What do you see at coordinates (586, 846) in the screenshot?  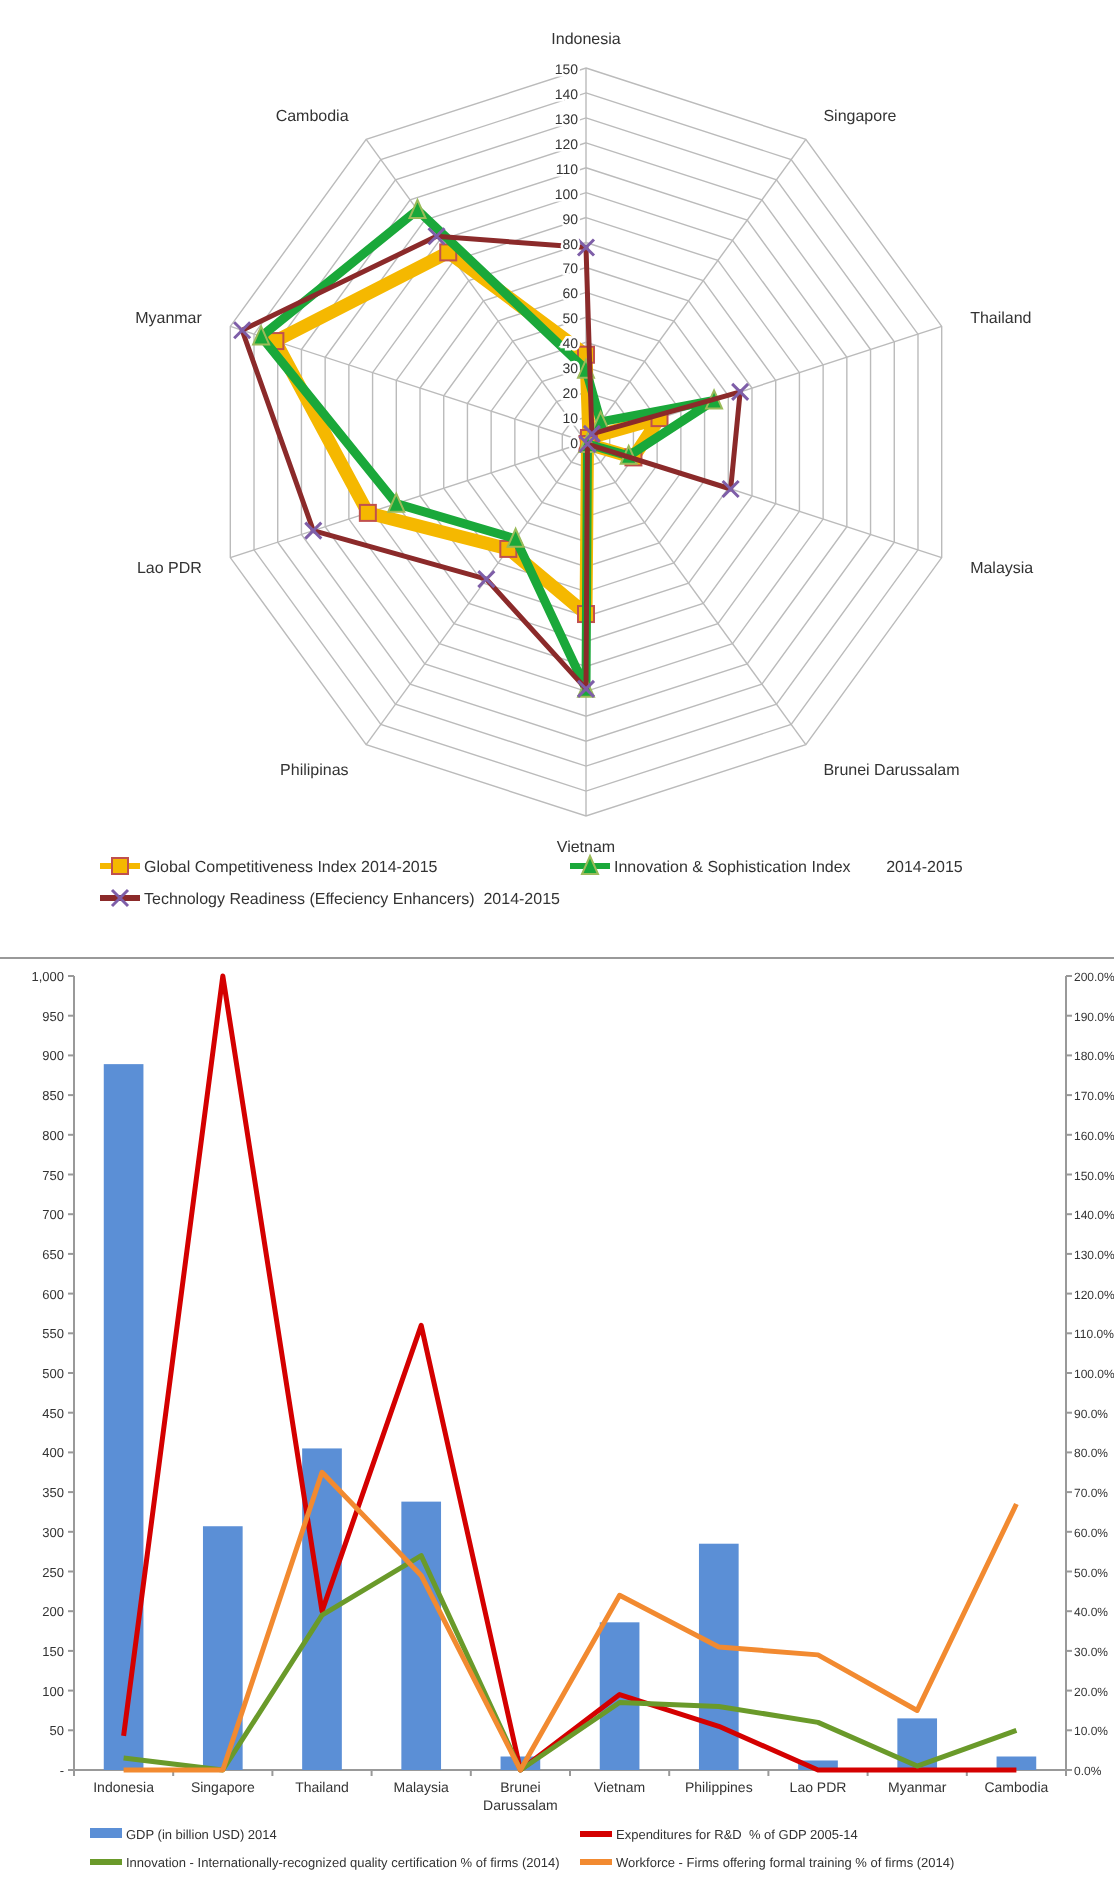 I see `spoke-label: Vietnam` at bounding box center [586, 846].